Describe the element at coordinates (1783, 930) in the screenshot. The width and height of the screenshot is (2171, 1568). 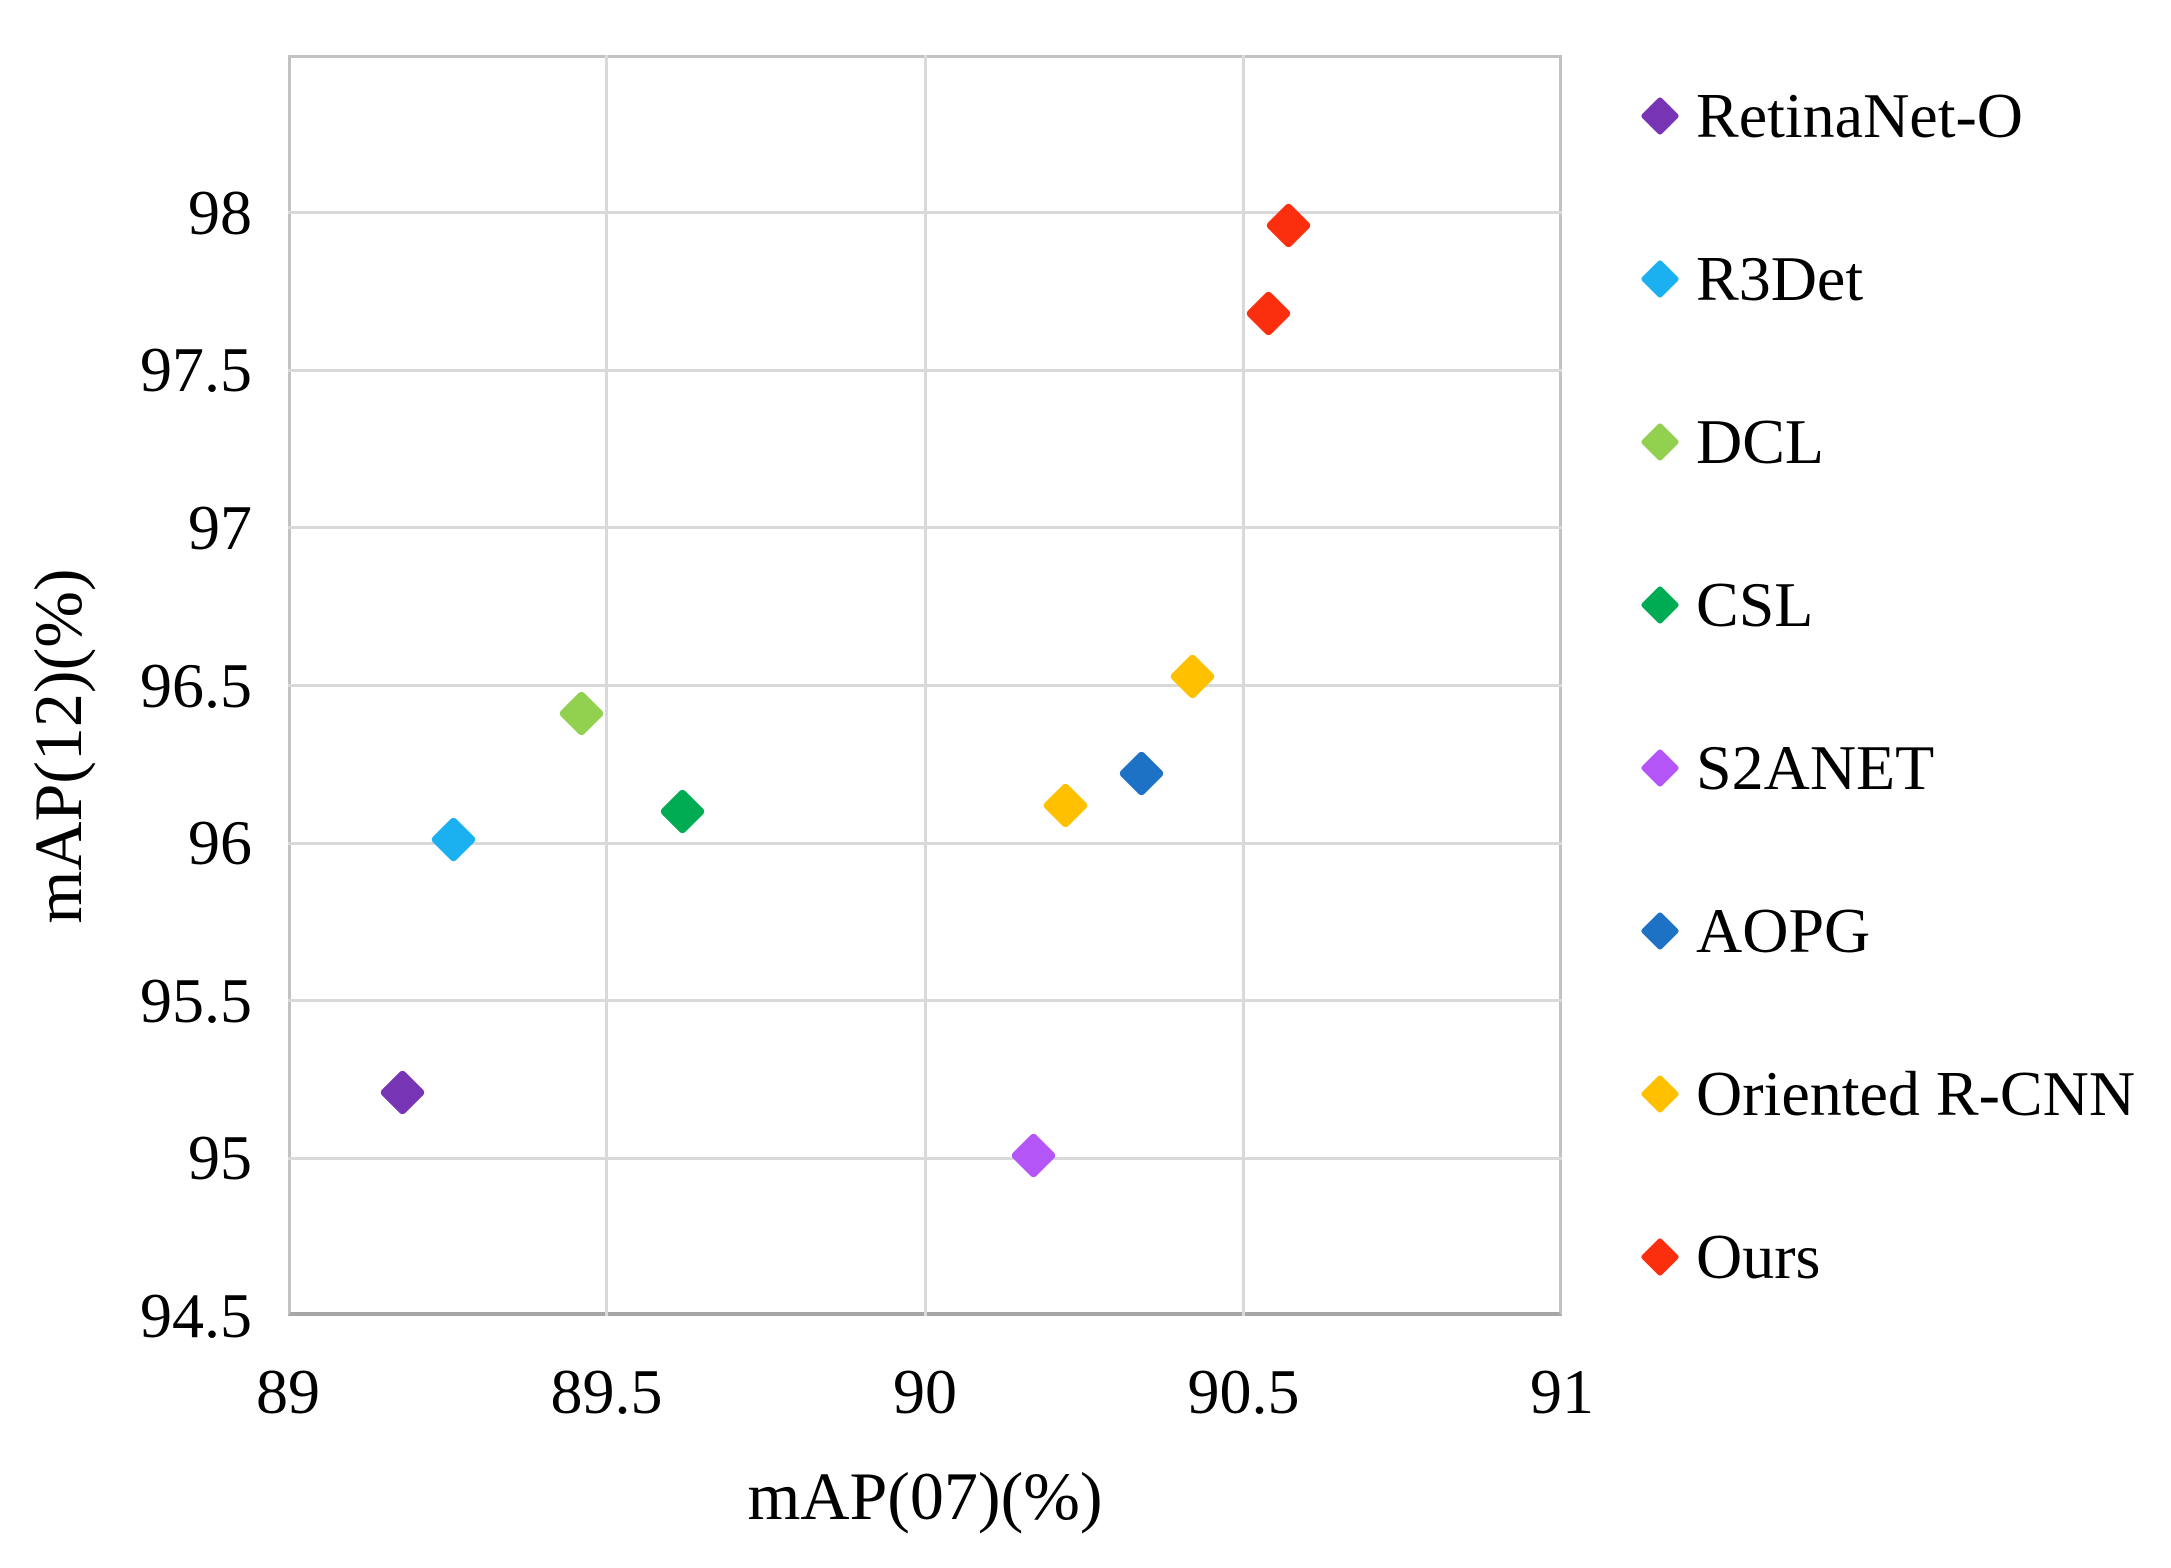
I see `legend-label: AOPG` at that location.